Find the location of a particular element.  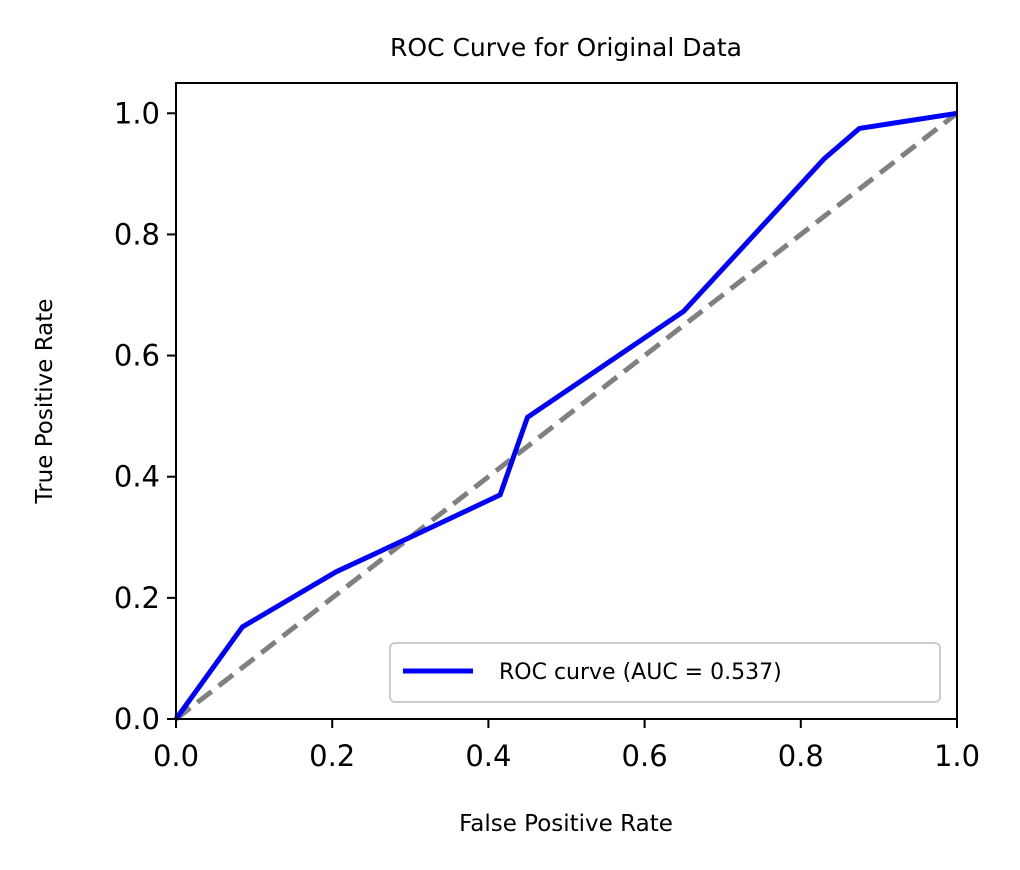

x-axis-ticks: 0.0 0.2 0.4 0.6 0.8 1.0 is located at coordinates (566, 746).